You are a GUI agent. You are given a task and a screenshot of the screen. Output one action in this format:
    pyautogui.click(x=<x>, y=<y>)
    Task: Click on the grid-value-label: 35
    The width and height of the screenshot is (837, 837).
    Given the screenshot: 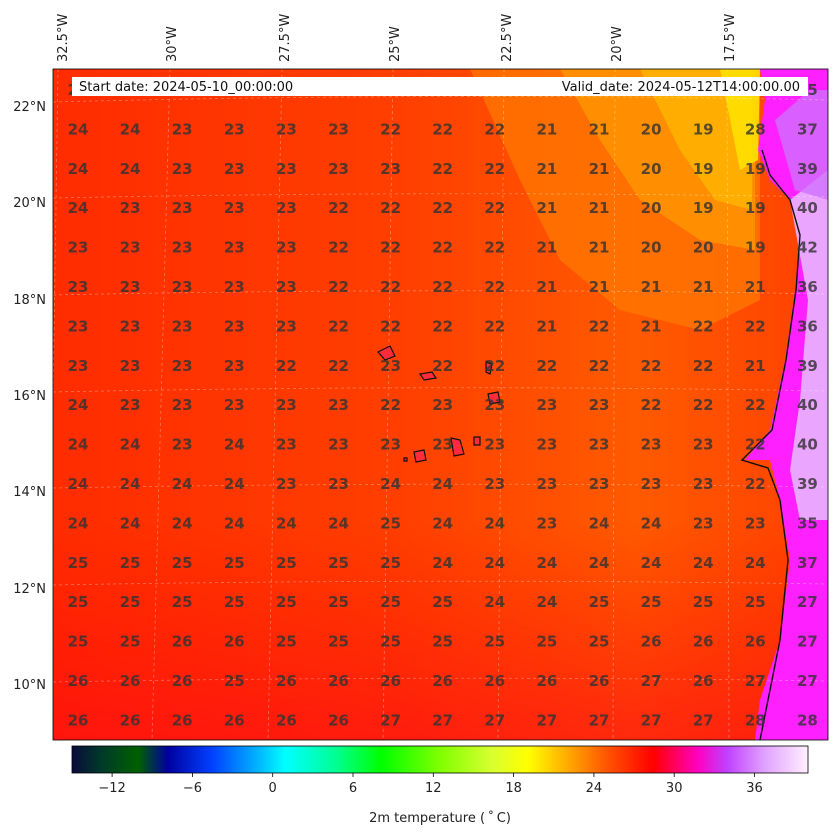 What is the action you would take?
    pyautogui.click(x=807, y=523)
    